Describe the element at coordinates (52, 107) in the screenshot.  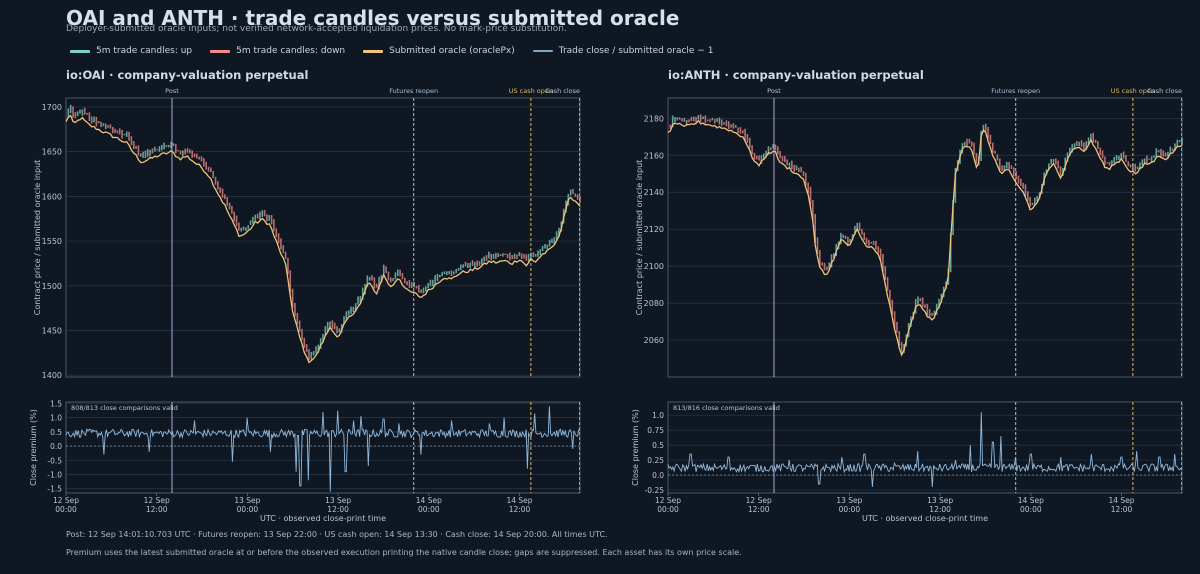
I see `price-tick-label: 1700` at that location.